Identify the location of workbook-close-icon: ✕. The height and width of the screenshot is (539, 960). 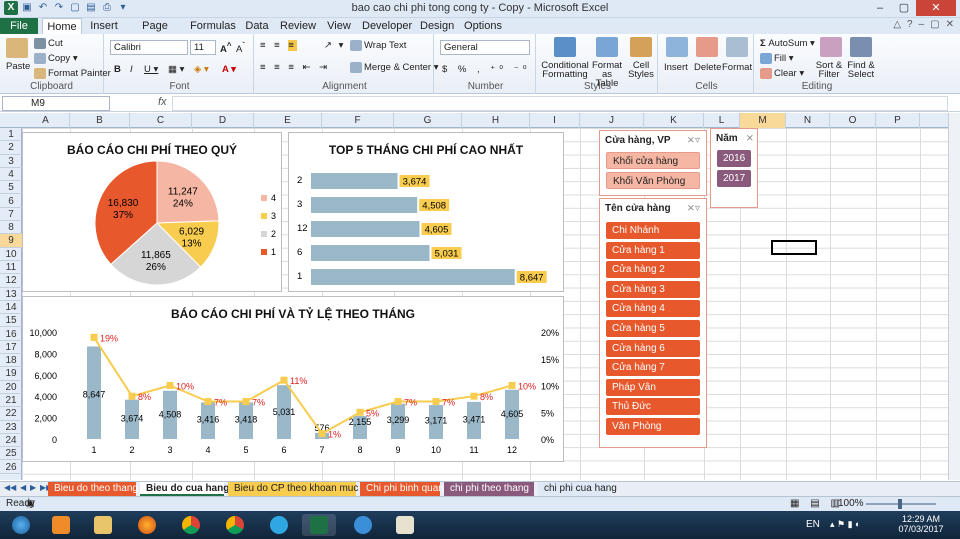
(949, 24).